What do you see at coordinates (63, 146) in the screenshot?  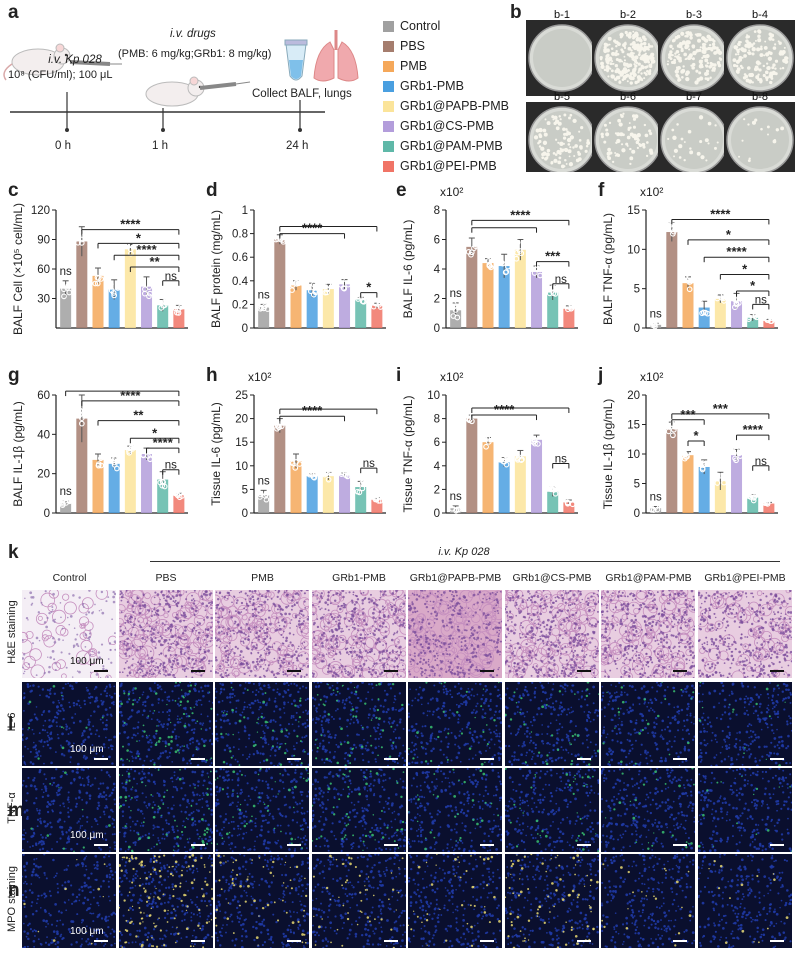 I see `time-0h: 0 h` at bounding box center [63, 146].